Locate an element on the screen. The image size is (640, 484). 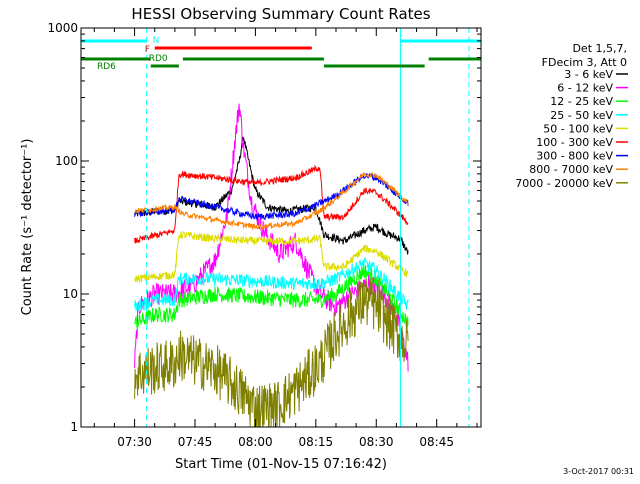
series-line-7000-20000-kev is located at coordinates (271, 353).